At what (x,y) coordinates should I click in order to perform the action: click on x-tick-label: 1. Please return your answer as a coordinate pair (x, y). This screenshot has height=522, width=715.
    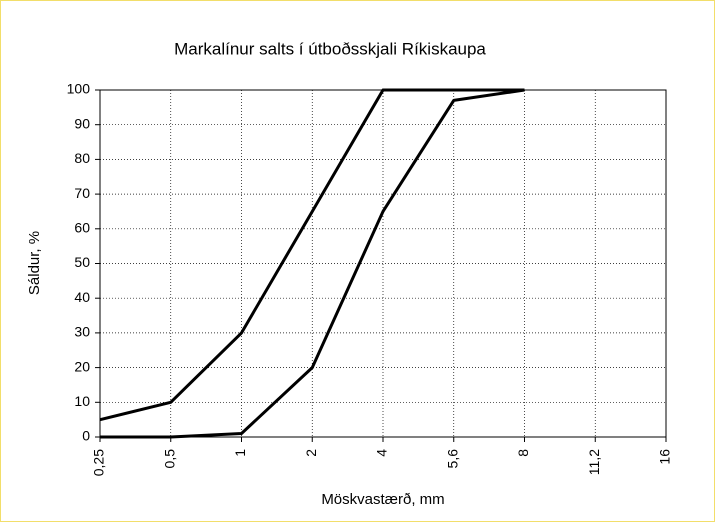
    Looking at the image, I should click on (240, 453).